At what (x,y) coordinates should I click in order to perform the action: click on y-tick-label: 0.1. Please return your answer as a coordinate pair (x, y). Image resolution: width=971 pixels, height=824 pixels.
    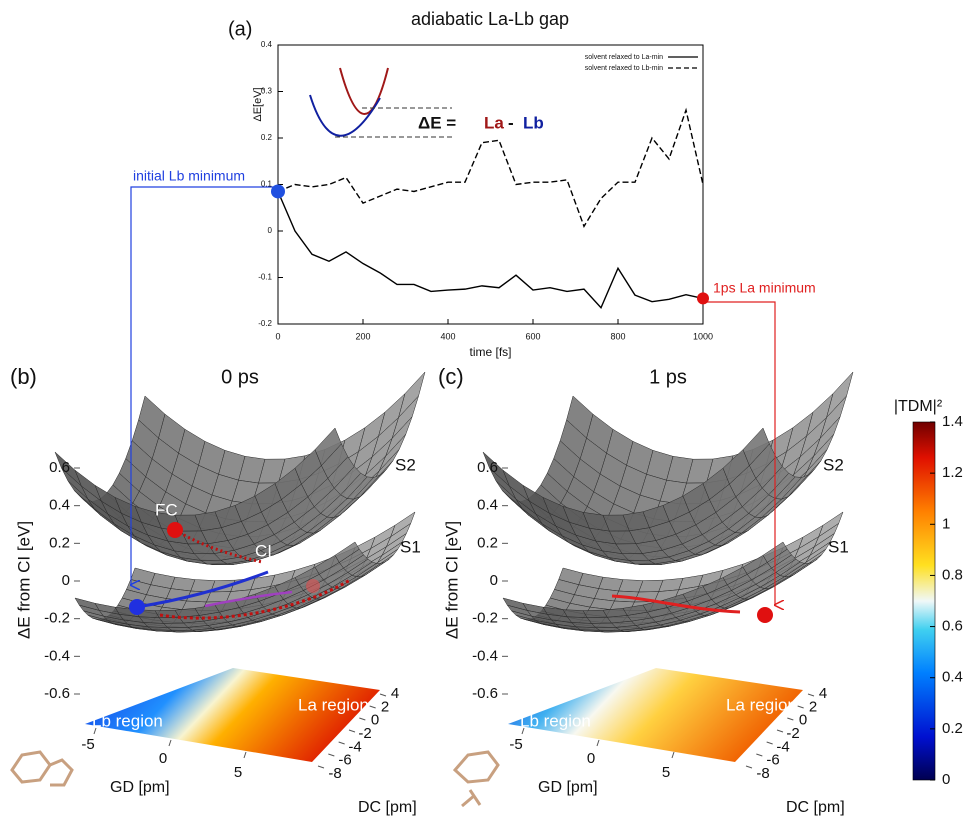
    Looking at the image, I should click on (267, 184).